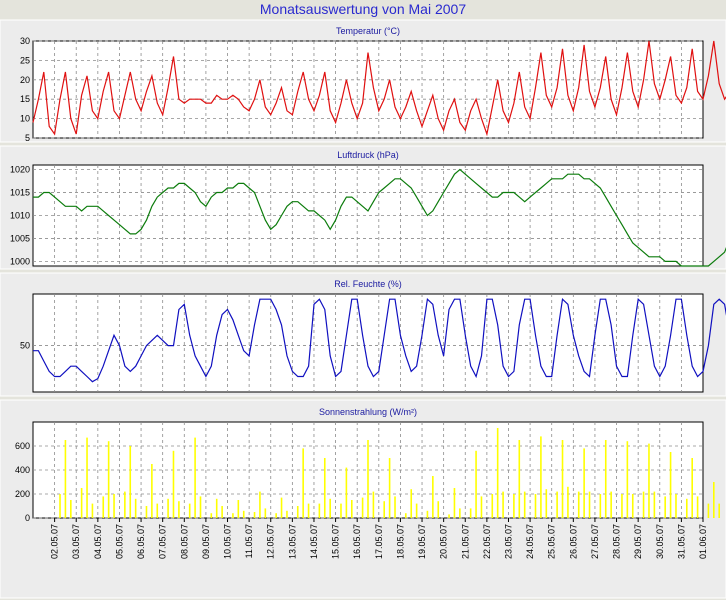  I want to click on temperature-ytick-label: 30, so click(25, 41).